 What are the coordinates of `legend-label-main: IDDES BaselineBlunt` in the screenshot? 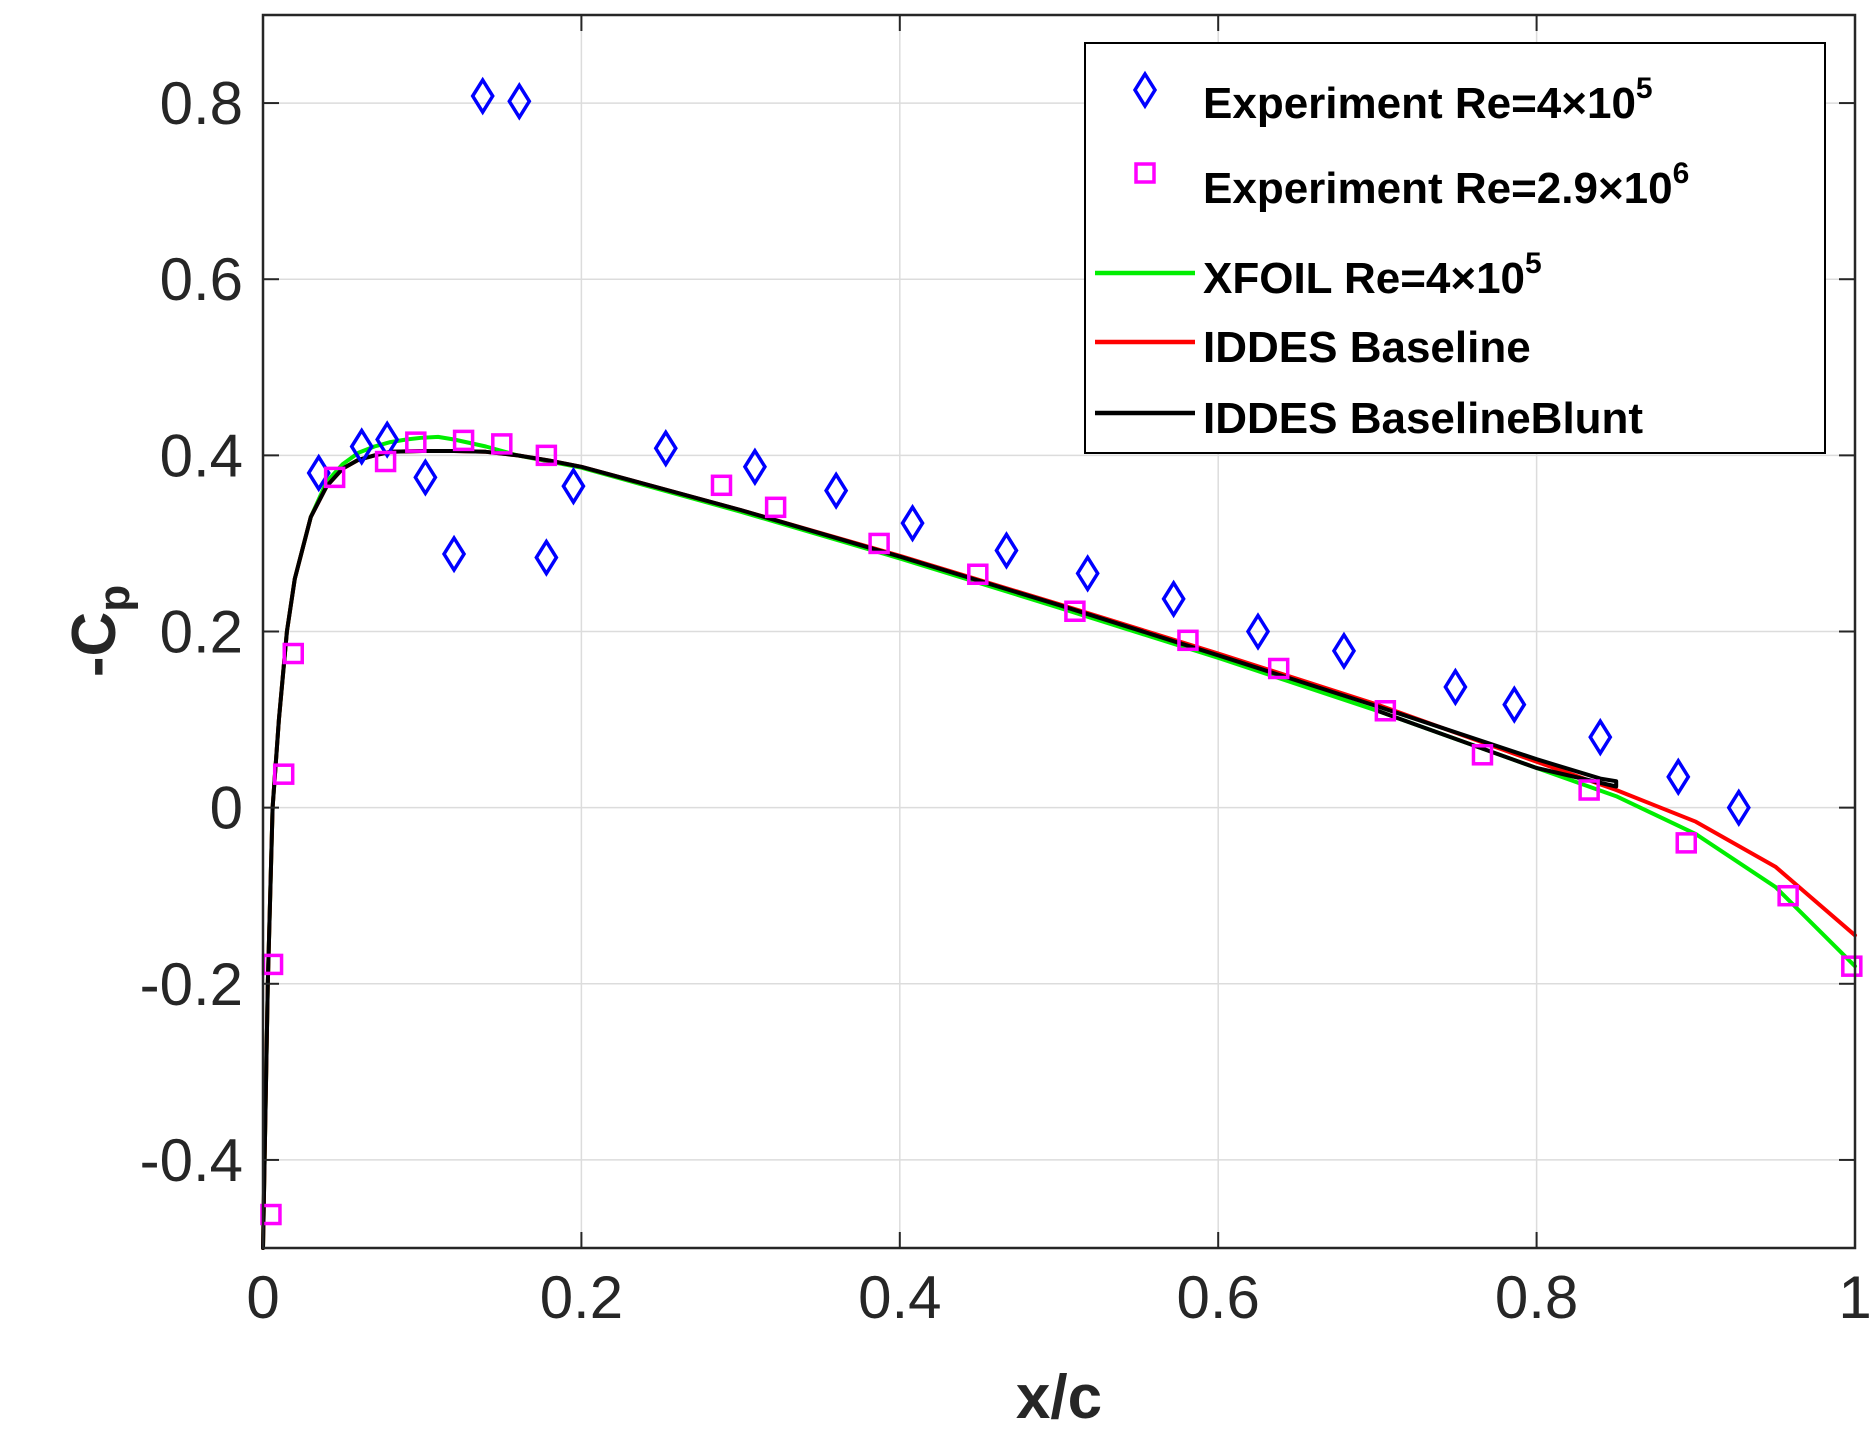 It's located at (1423, 418).